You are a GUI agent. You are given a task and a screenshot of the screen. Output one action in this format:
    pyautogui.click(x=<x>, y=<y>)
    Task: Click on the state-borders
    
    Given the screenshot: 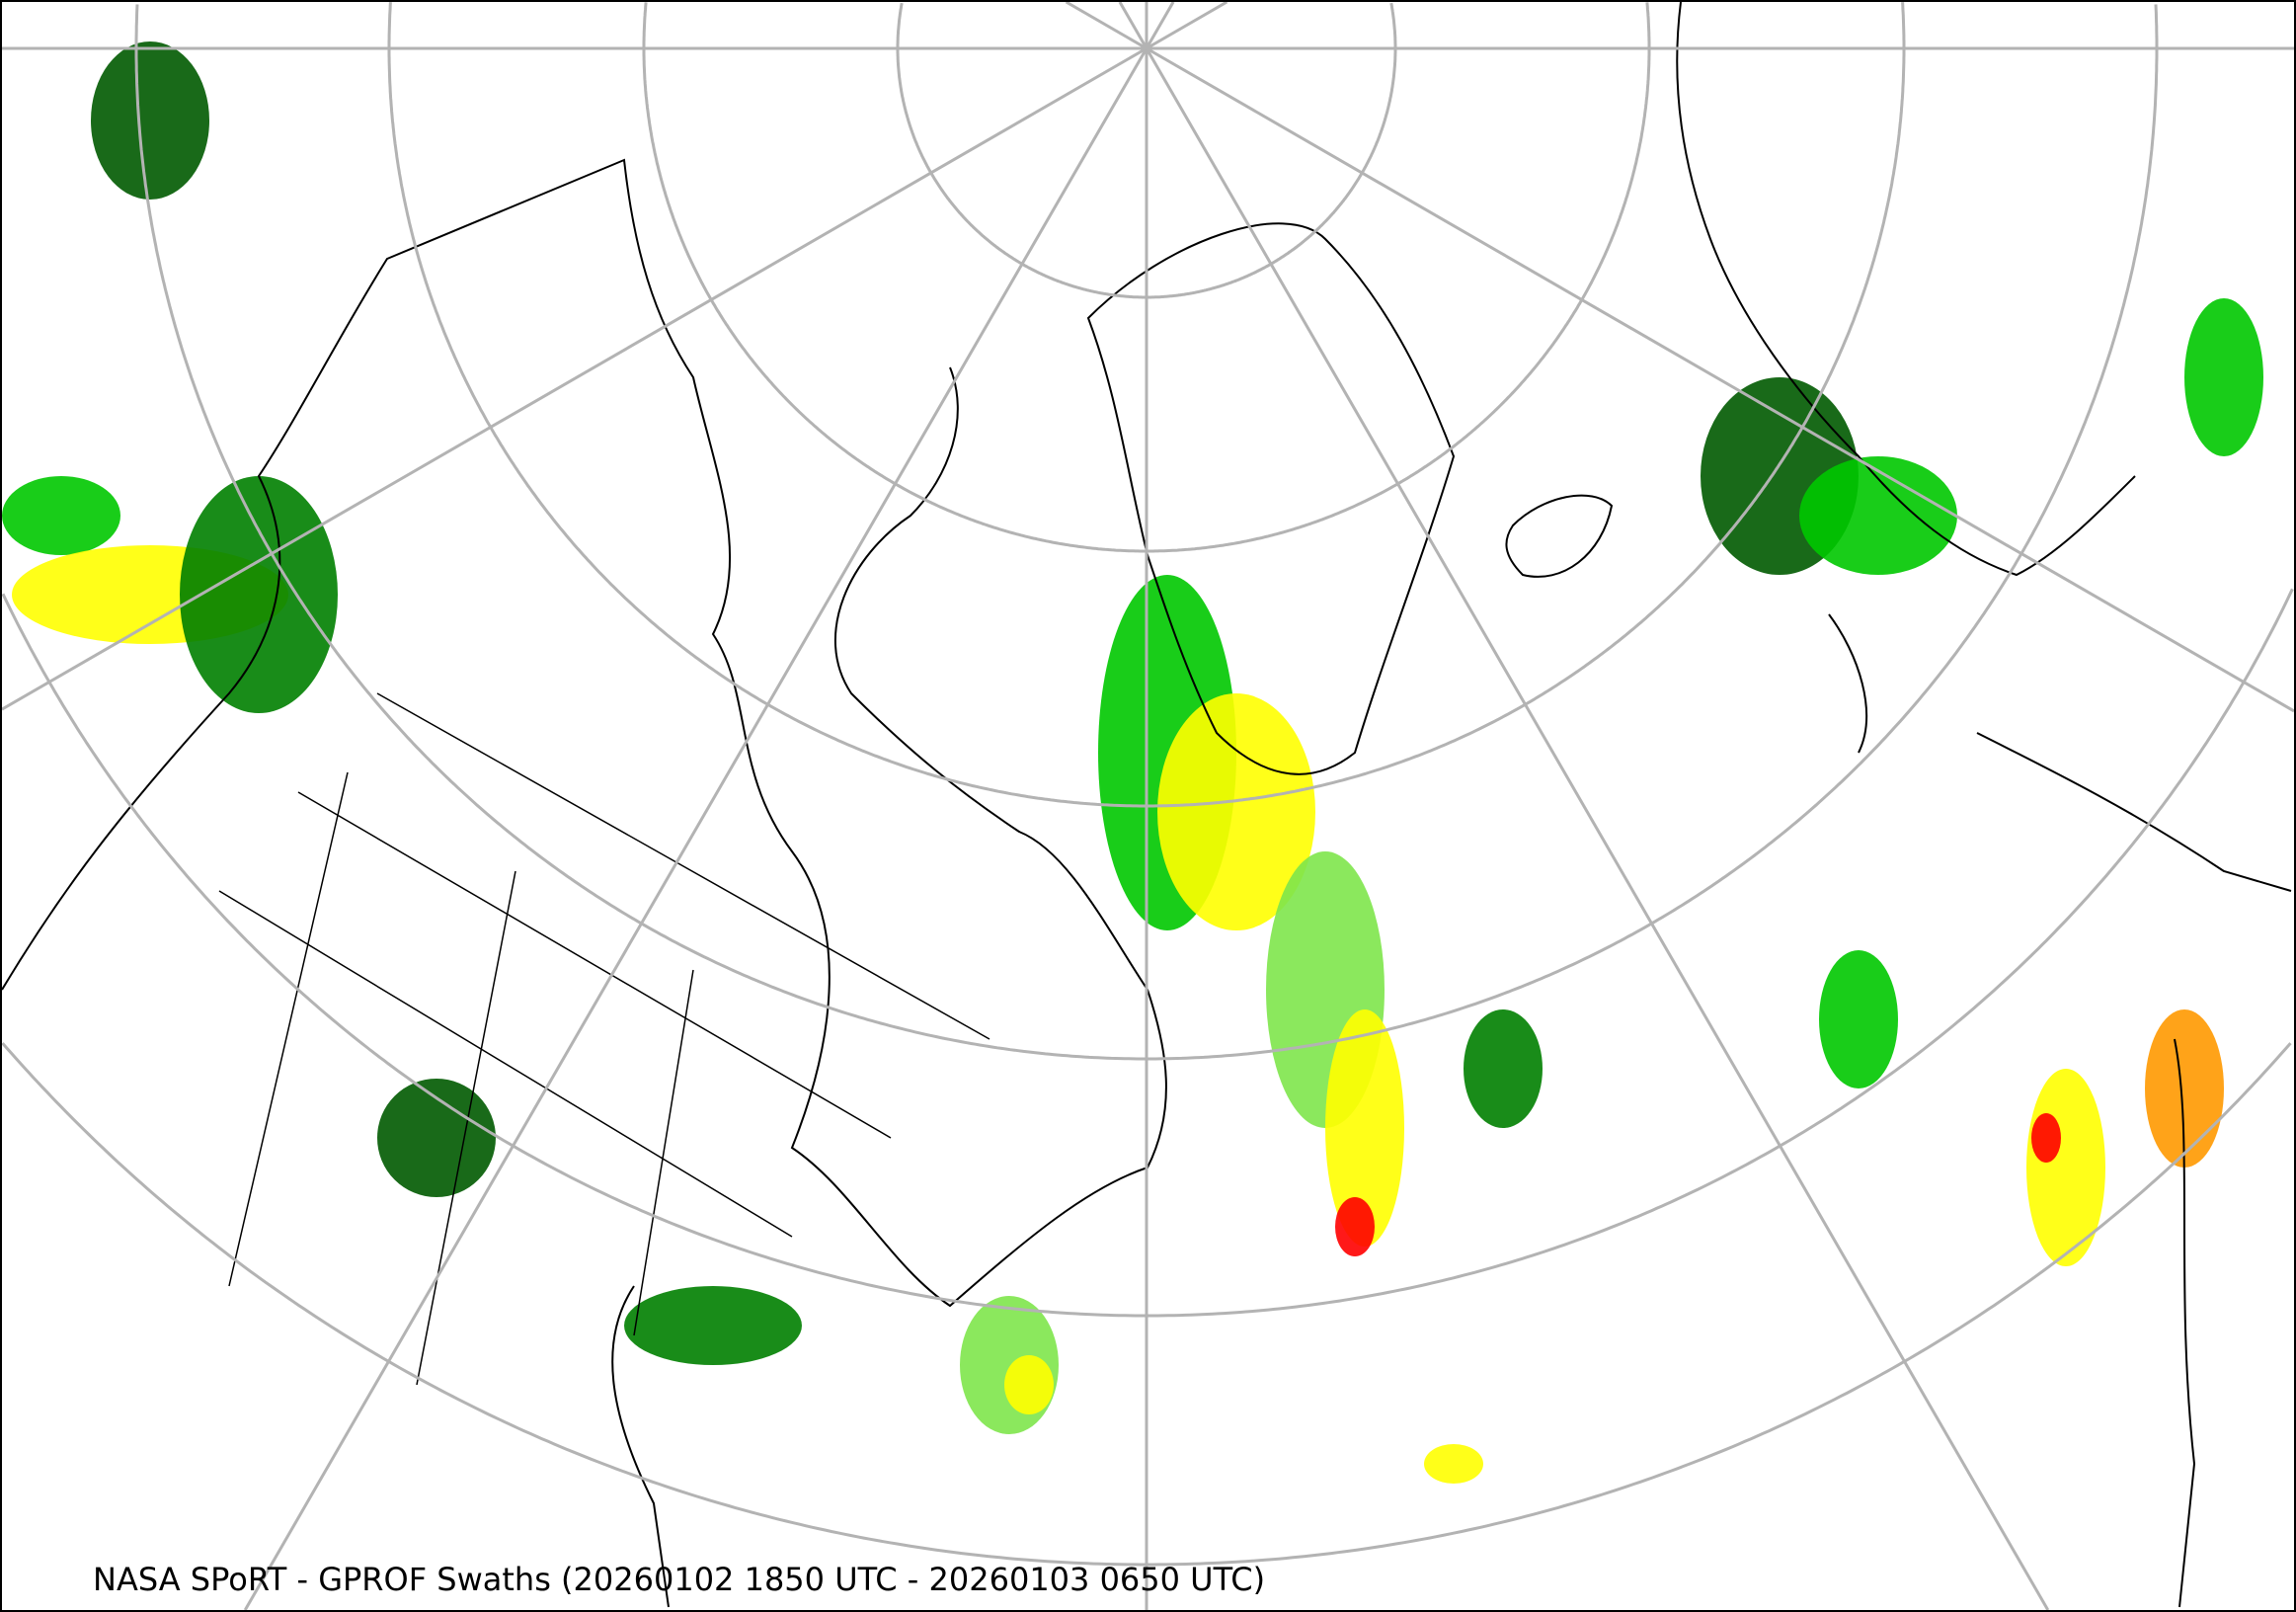 What is the action you would take?
    pyautogui.click(x=604, y=1039)
    